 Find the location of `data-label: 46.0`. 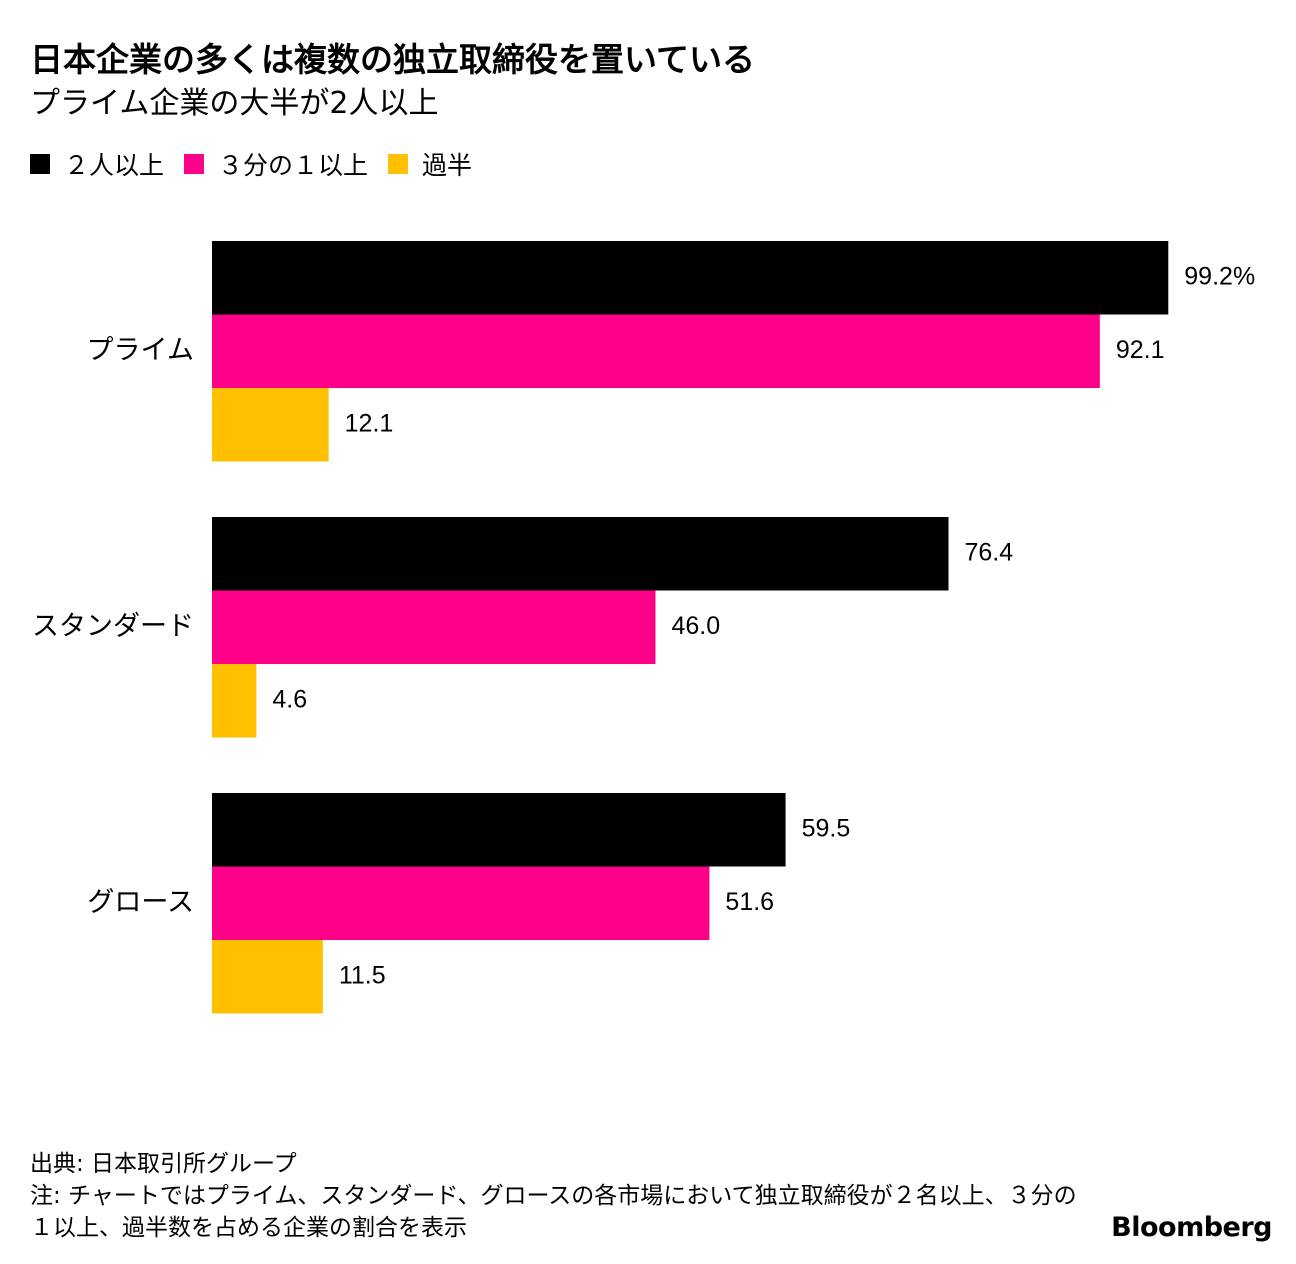

data-label: 46.0 is located at coordinates (695, 626).